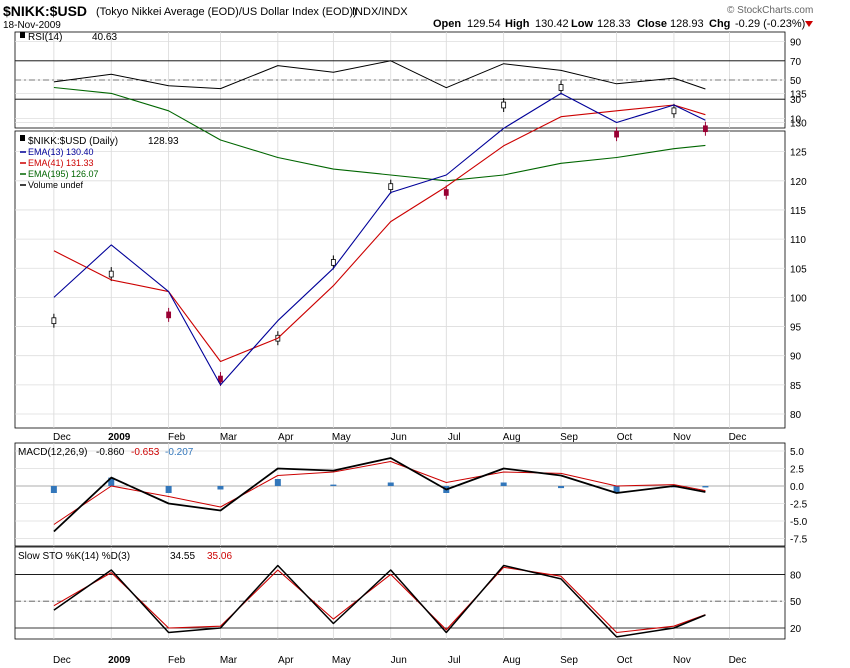 The width and height of the screenshot is (850, 668). Describe the element at coordinates (22, 138) in the screenshot. I see `price-panel-icon` at that location.